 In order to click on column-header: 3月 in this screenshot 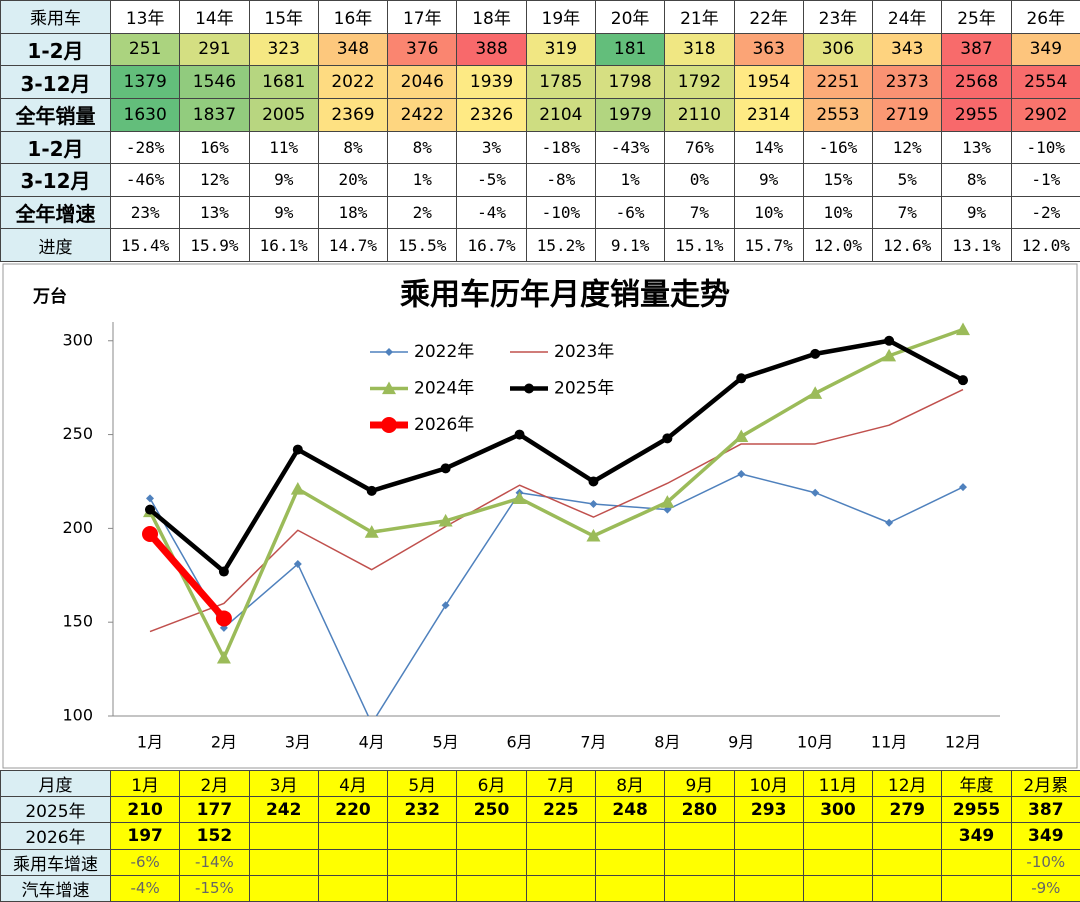, I will do `click(283, 783)`.